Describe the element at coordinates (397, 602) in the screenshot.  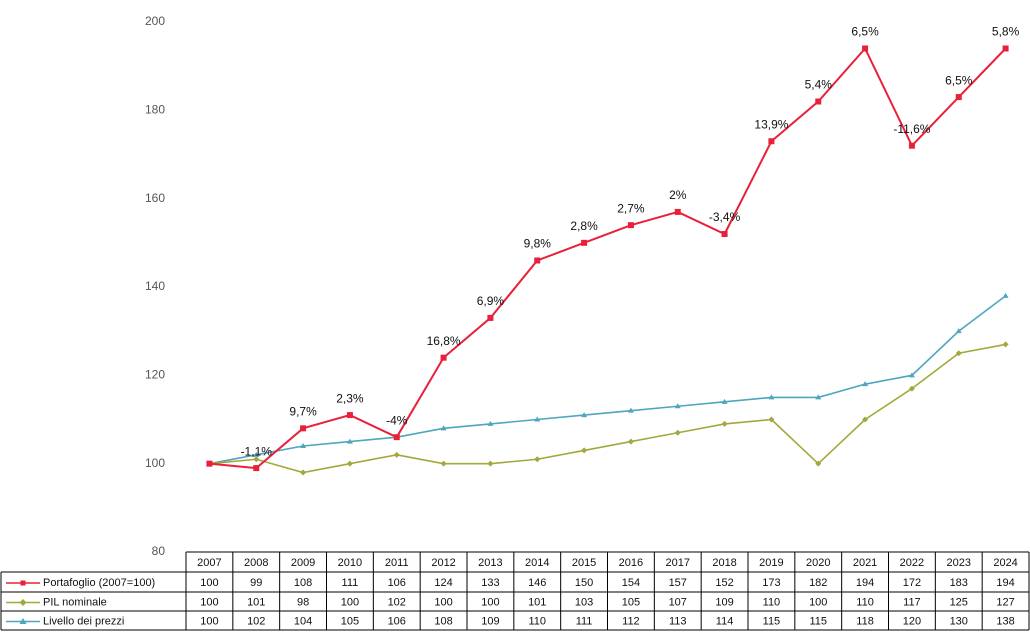
I see `table-cell: 102` at that location.